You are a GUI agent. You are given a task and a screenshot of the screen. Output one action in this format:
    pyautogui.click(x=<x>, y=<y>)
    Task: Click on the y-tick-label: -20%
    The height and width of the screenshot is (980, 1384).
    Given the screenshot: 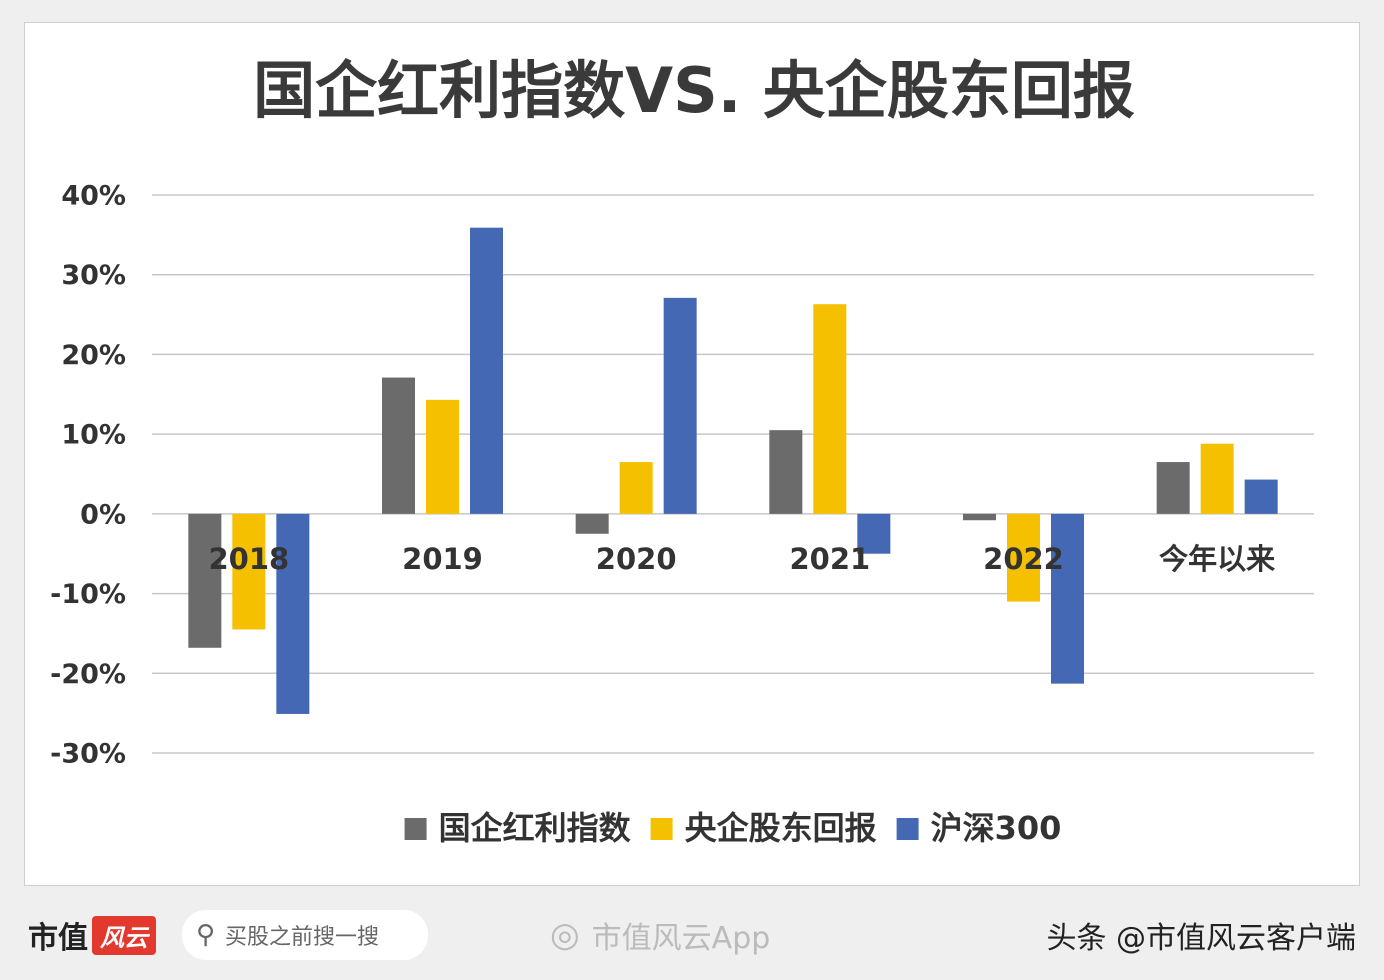 What is the action you would take?
    pyautogui.click(x=88, y=674)
    